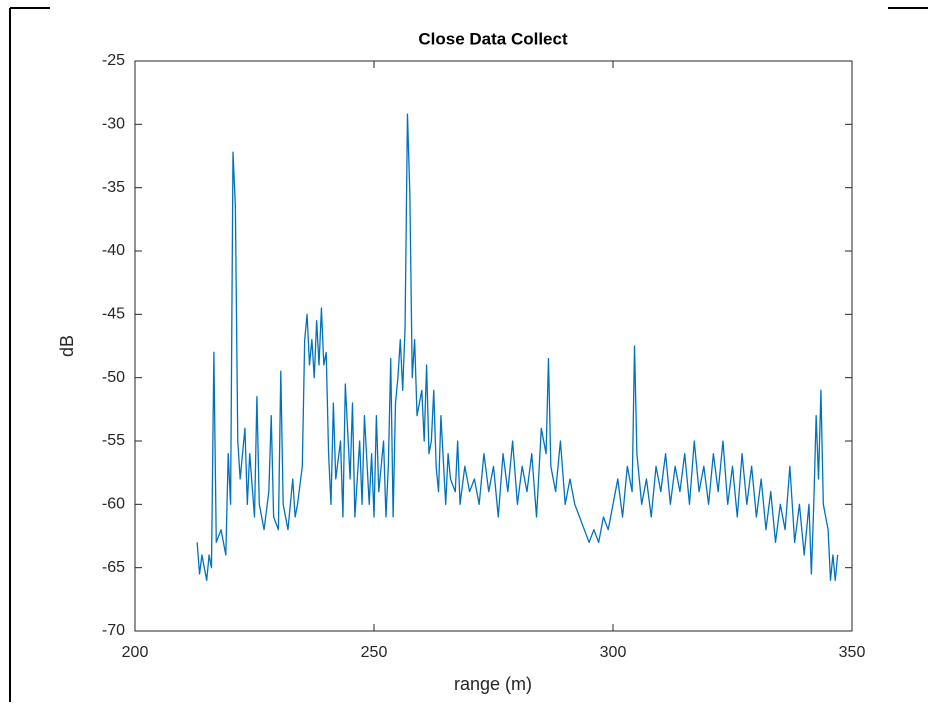  I want to click on y-tick-label: -55, so click(113, 440).